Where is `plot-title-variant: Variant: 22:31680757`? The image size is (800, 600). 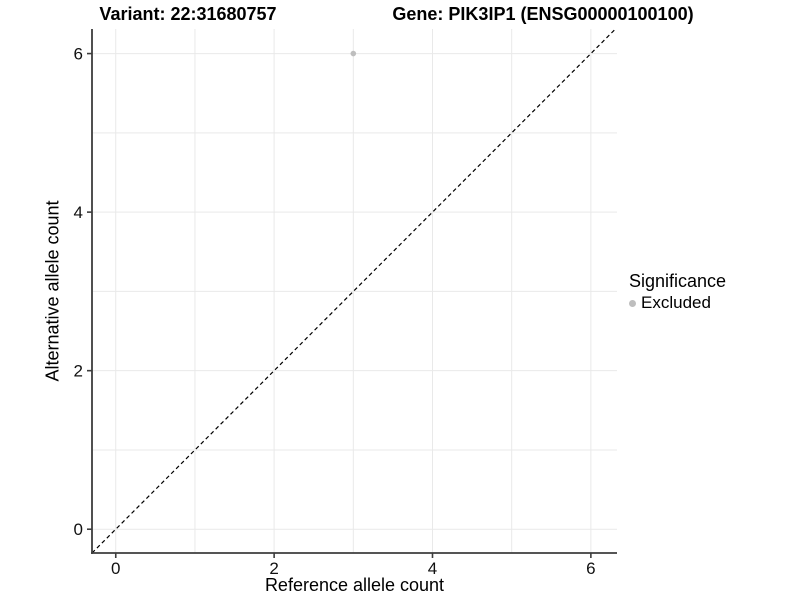 plot-title-variant: Variant: 22:31680757 is located at coordinates (188, 14).